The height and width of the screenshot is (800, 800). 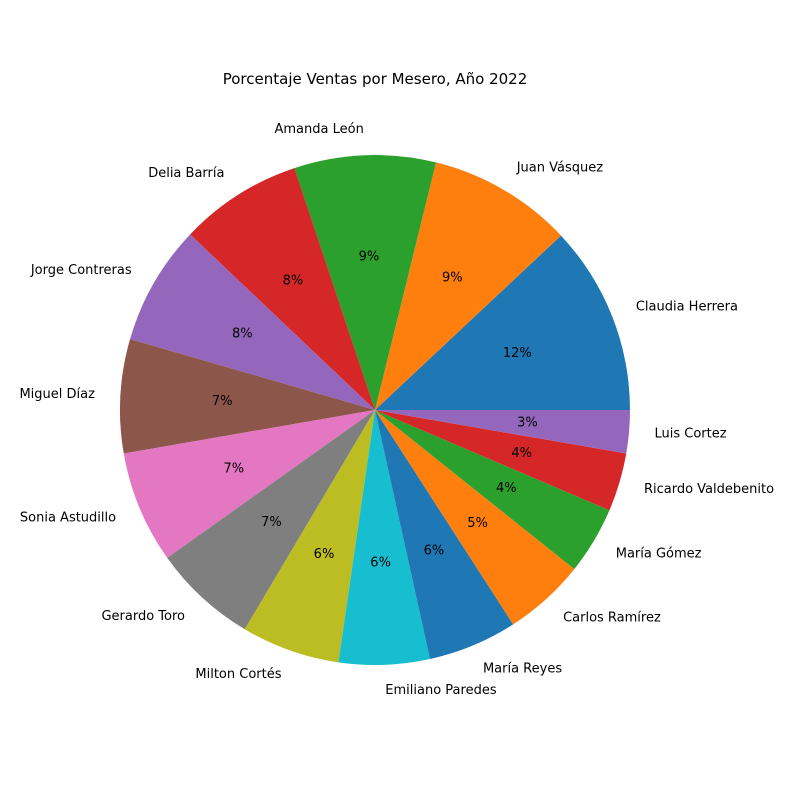 I want to click on slice-label: Ricardo Valdebenito, so click(x=709, y=489).